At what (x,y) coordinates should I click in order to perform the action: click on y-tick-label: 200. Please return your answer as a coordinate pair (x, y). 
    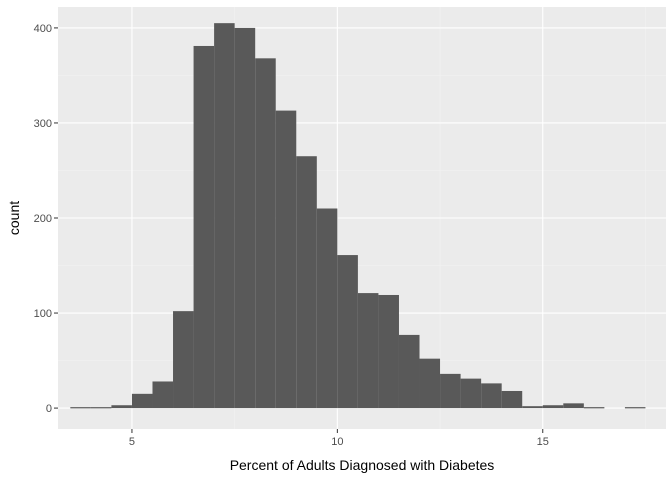
    Looking at the image, I should click on (43, 219).